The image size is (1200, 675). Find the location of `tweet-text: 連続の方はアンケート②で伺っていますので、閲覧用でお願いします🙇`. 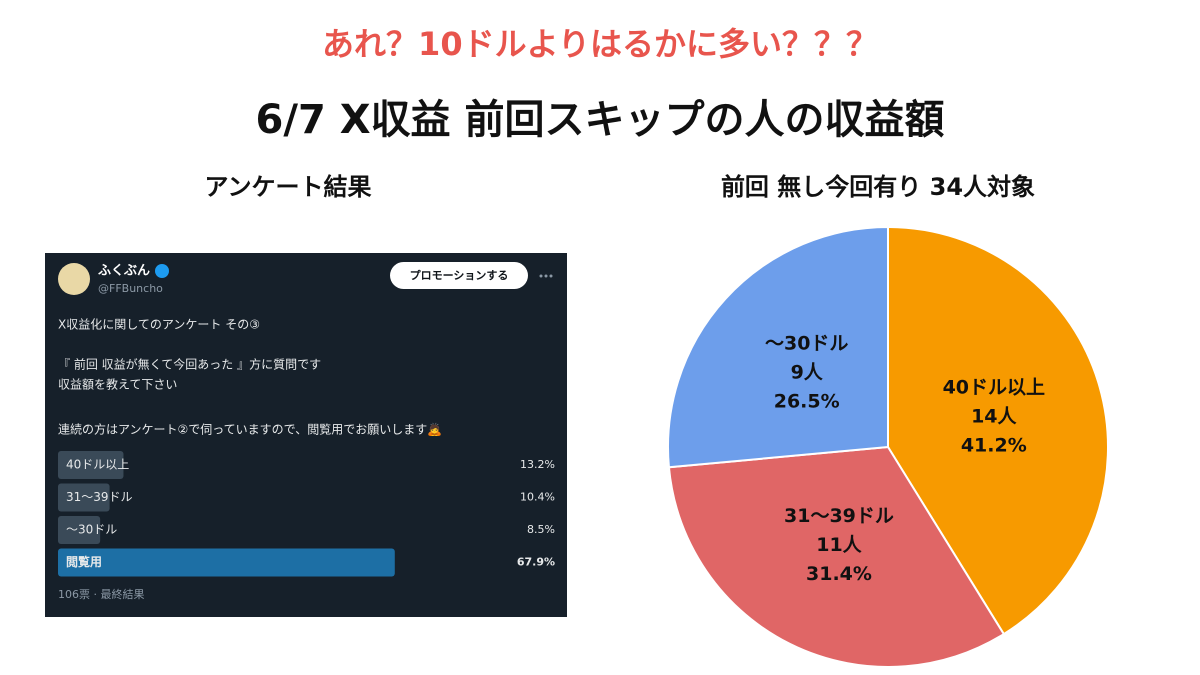

tweet-text: 連続の方はアンケート②で伺っていますので、閲覧用でお願いします🙇 is located at coordinates (250, 429).